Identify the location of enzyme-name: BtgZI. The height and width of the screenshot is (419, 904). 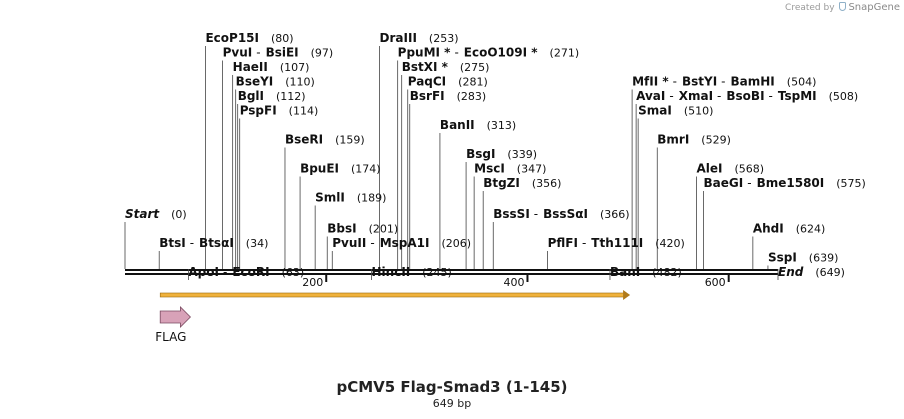
(501, 183).